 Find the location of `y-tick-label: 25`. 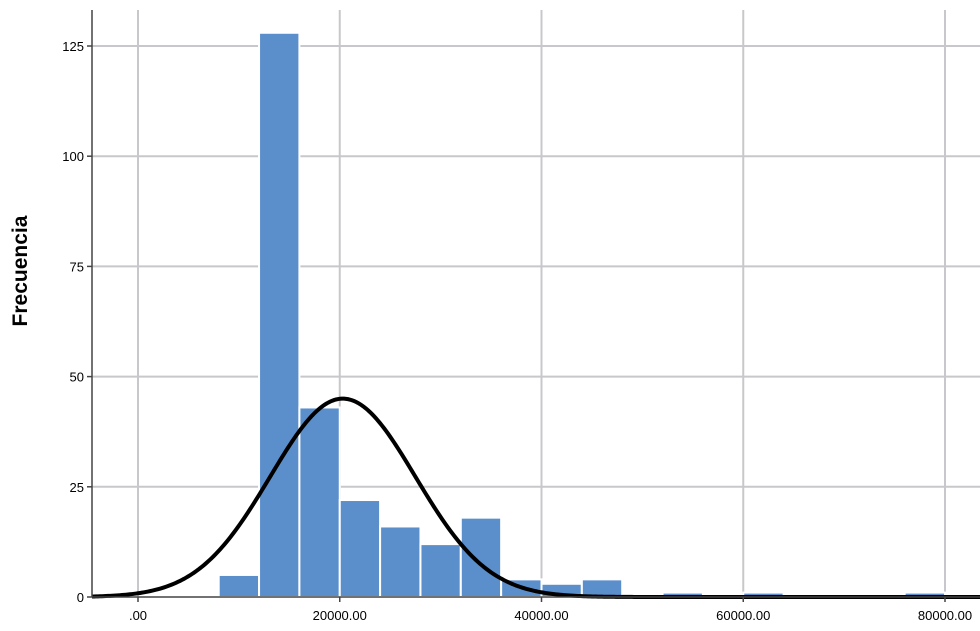

y-tick-label: 25 is located at coordinates (77, 487).